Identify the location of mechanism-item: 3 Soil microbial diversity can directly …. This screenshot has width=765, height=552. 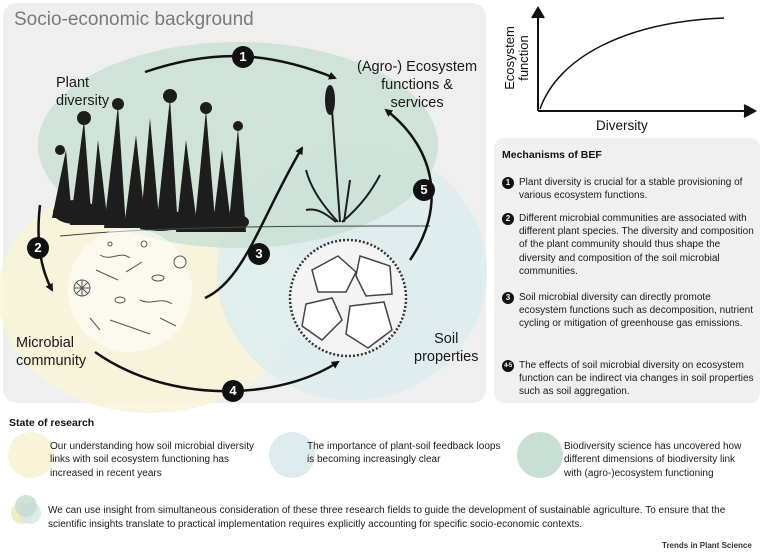
(629, 312).